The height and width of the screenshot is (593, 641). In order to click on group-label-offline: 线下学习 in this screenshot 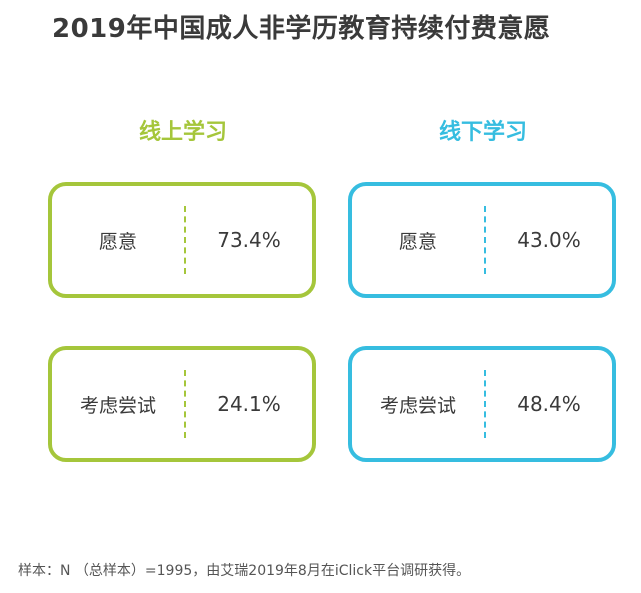, I will do `click(482, 132)`.